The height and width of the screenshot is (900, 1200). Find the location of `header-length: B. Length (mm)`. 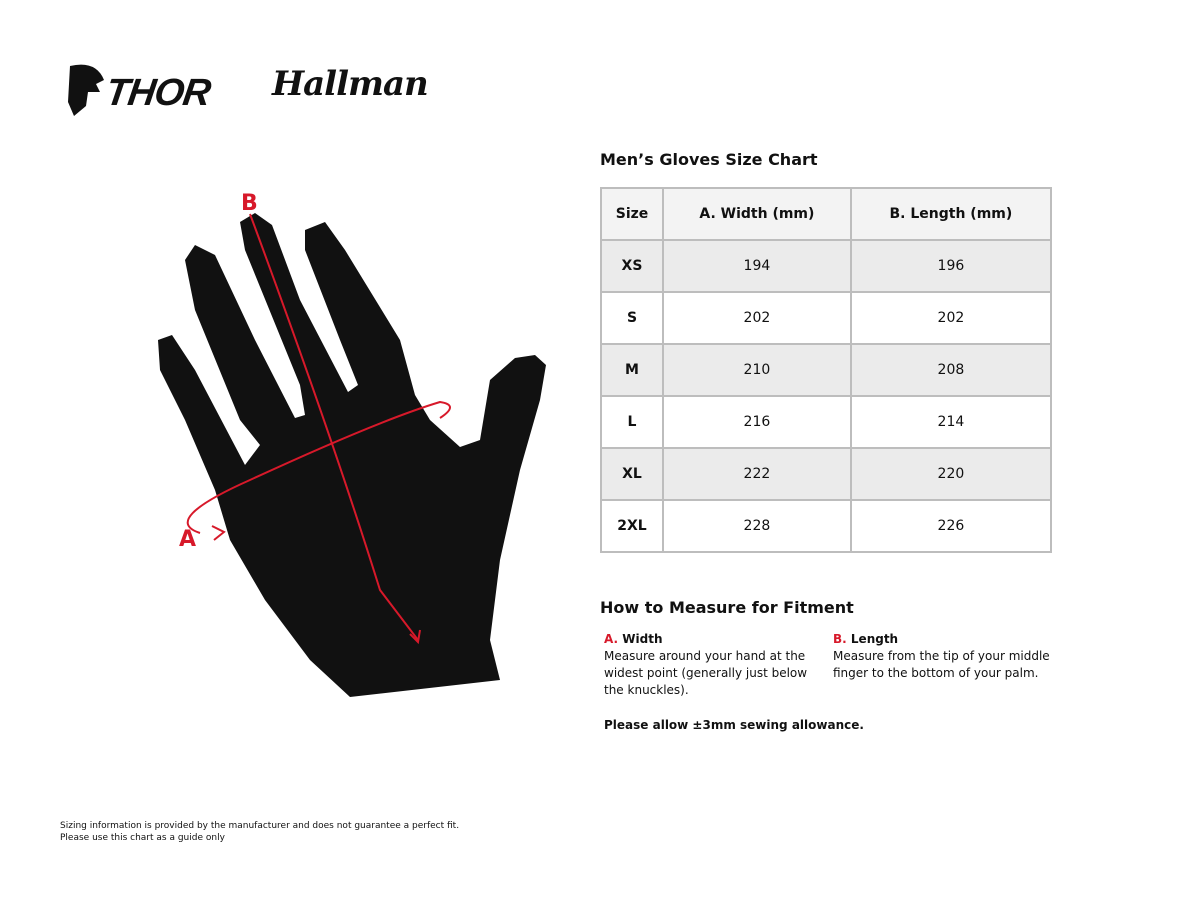

header-length: B. Length (mm) is located at coordinates (951, 214).